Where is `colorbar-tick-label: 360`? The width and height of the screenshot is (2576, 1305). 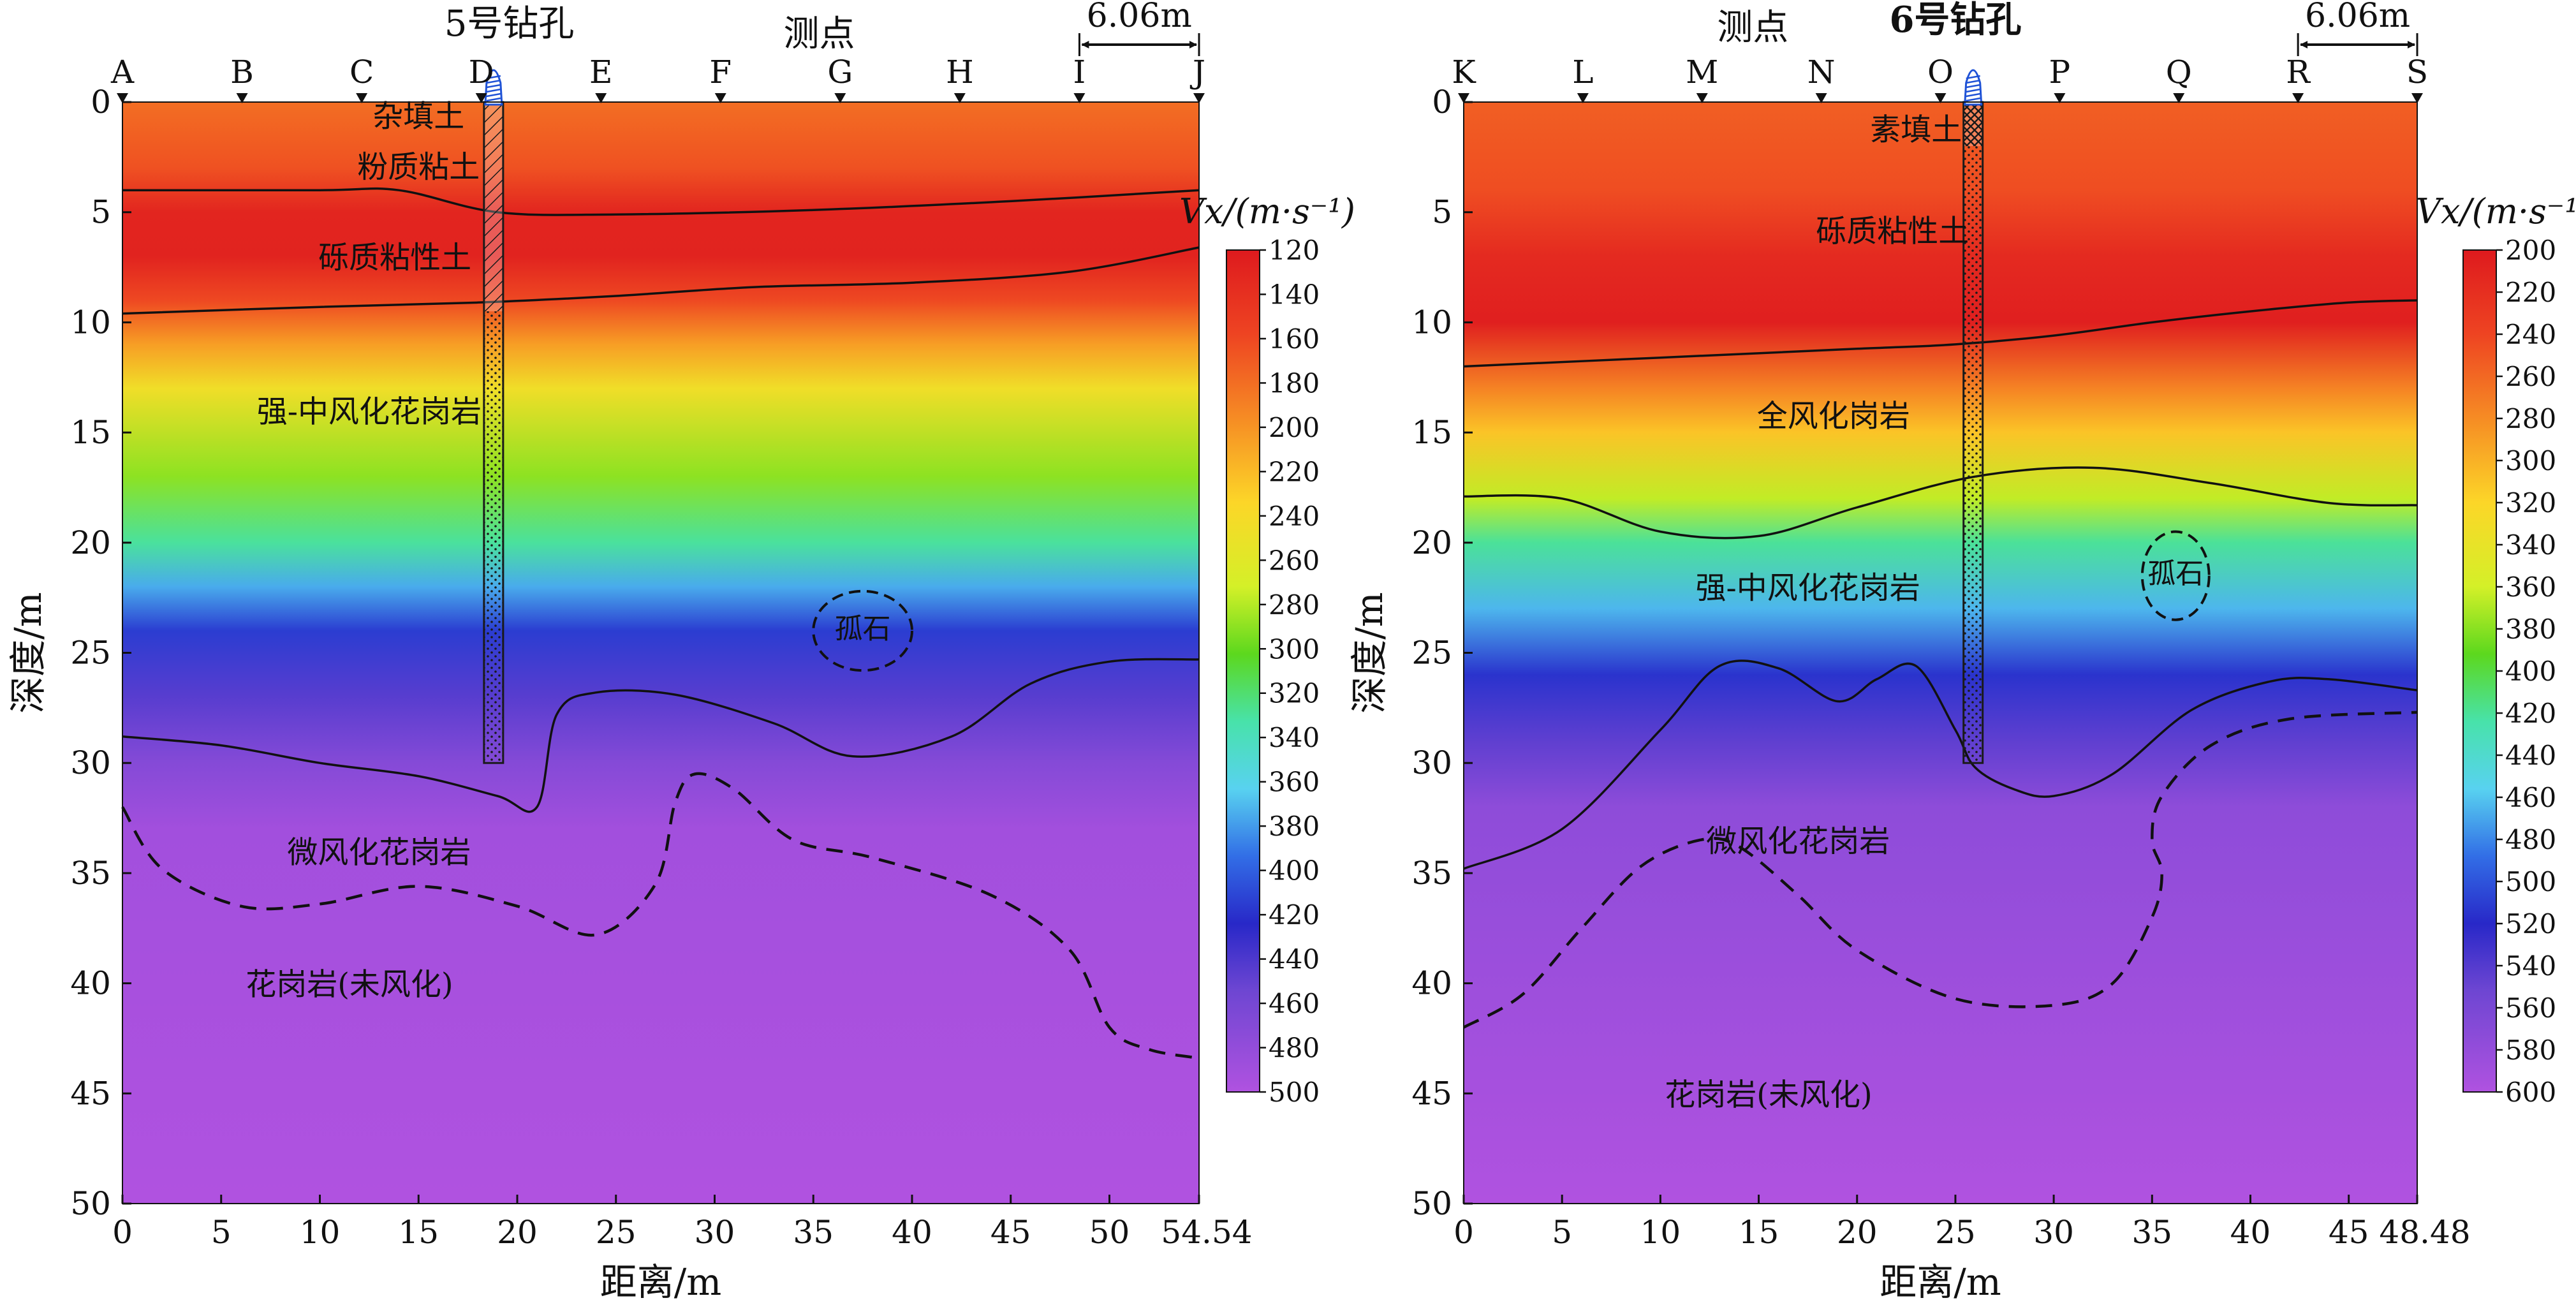 colorbar-tick-label: 360 is located at coordinates (2530, 587).